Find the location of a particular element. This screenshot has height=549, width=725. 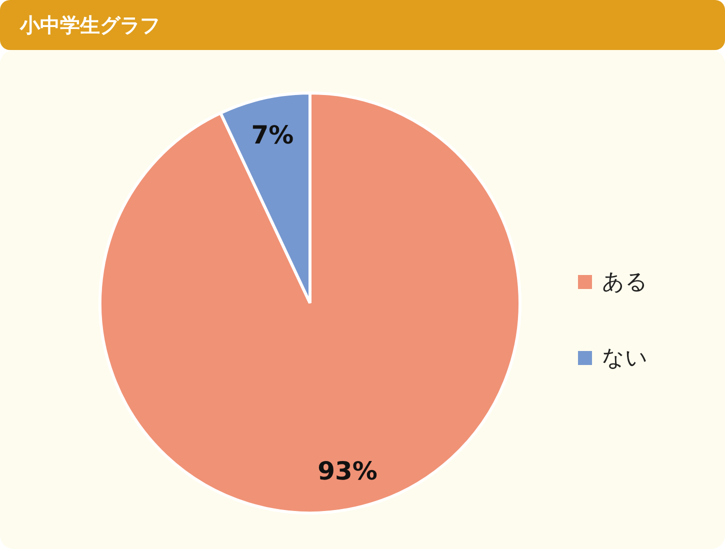

legend-label: ある is located at coordinates (625, 283).